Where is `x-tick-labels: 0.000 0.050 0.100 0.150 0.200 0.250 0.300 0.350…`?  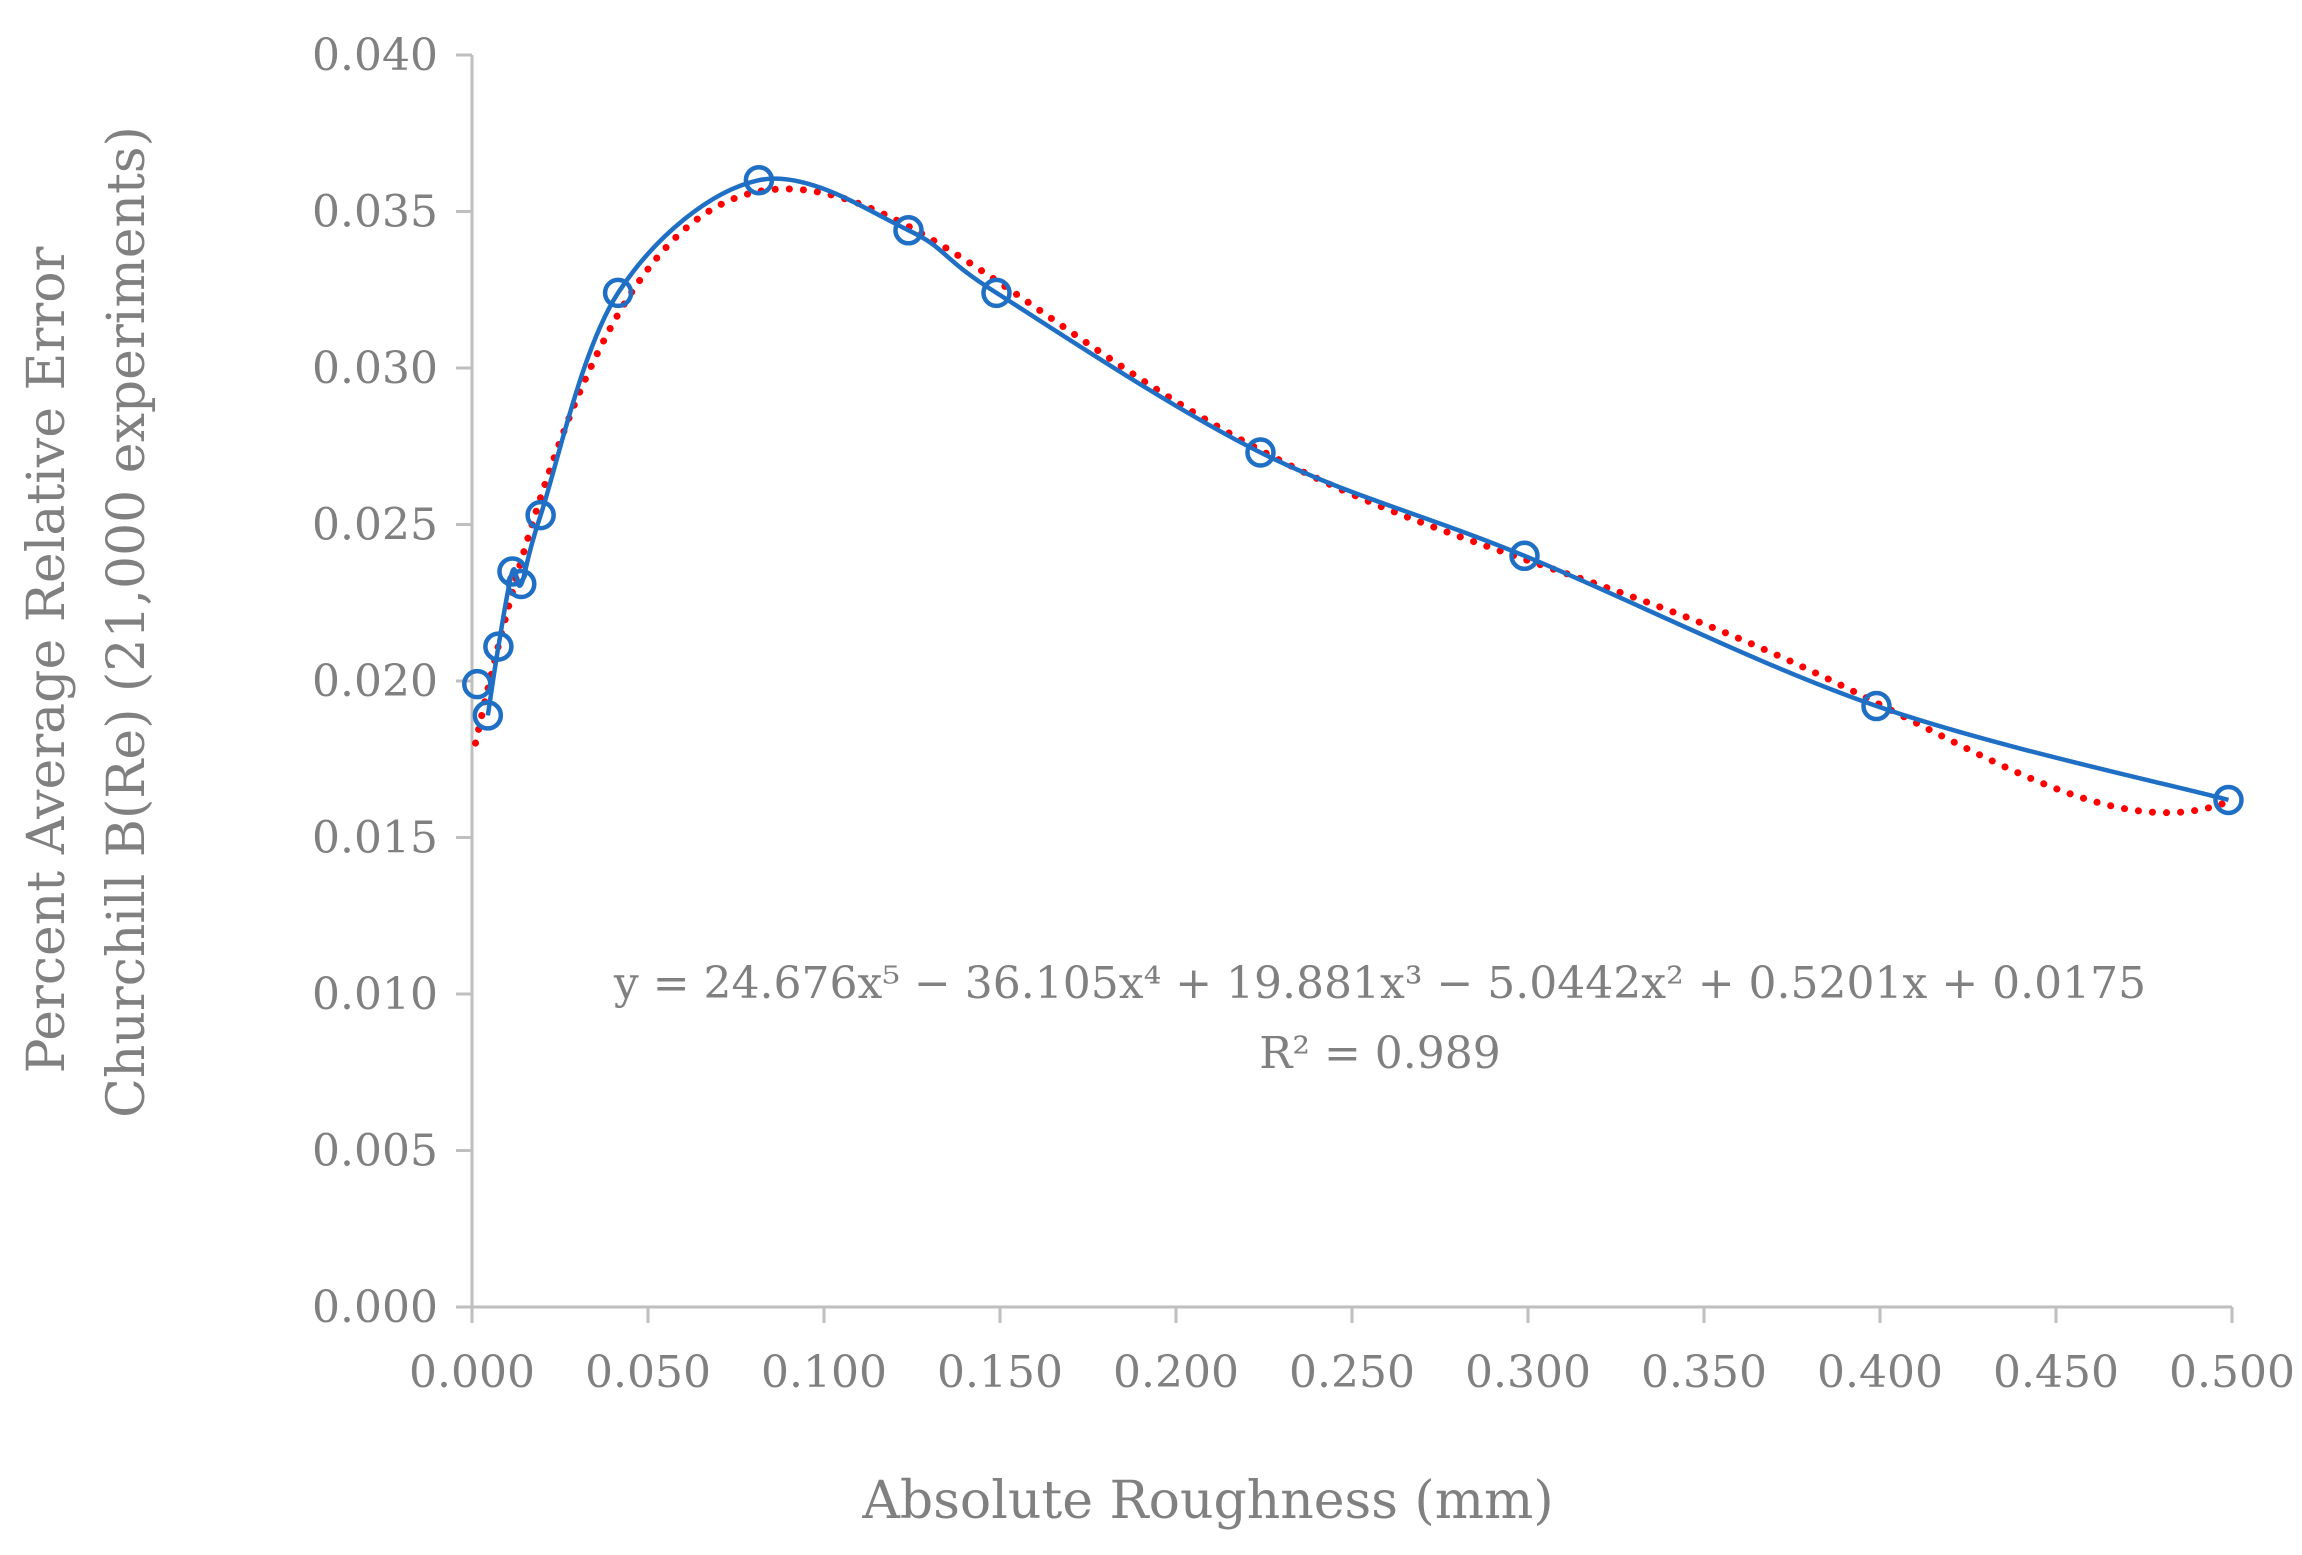
x-tick-labels: 0.000 0.050 0.100 0.150 0.200 0.250 0.300 0.350… is located at coordinates (1352, 1352).